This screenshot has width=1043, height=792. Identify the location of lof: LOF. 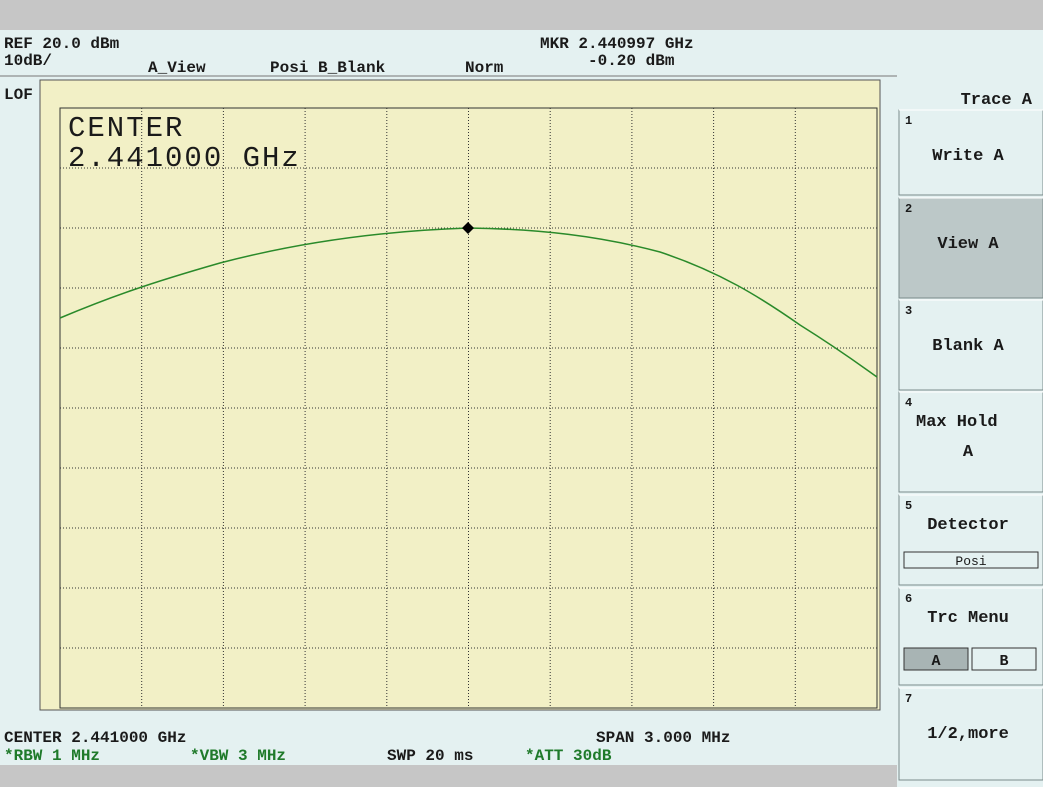
(18, 95).